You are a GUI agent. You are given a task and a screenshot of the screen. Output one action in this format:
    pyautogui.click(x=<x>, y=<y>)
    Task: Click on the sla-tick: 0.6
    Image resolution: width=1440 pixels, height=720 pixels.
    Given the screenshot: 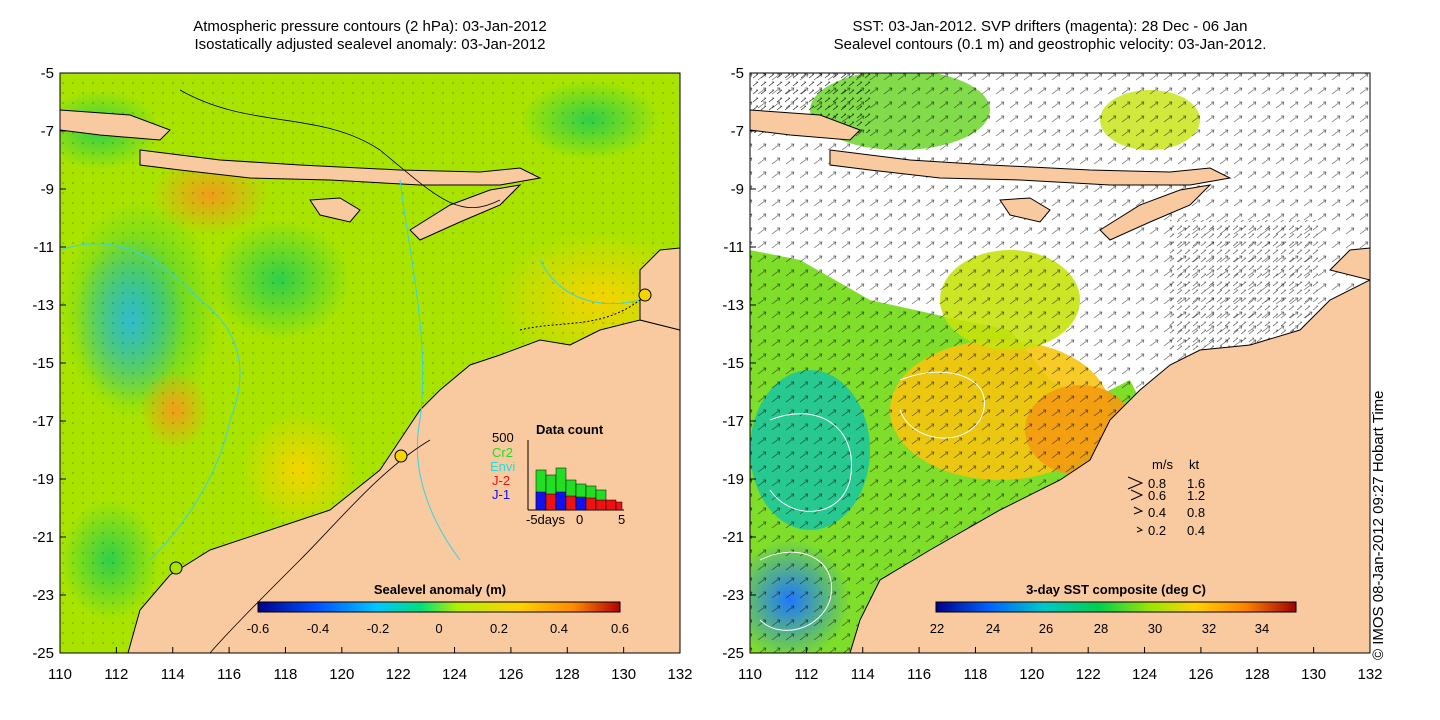 What is the action you would take?
    pyautogui.click(x=620, y=628)
    